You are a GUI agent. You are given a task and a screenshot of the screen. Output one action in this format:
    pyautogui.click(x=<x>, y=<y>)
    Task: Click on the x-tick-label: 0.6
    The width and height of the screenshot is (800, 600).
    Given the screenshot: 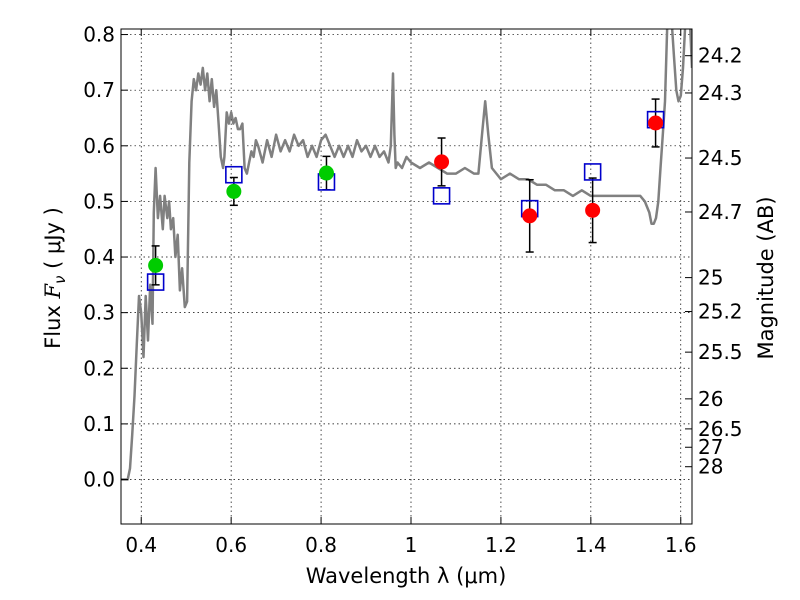 What is the action you would take?
    pyautogui.click(x=231, y=545)
    